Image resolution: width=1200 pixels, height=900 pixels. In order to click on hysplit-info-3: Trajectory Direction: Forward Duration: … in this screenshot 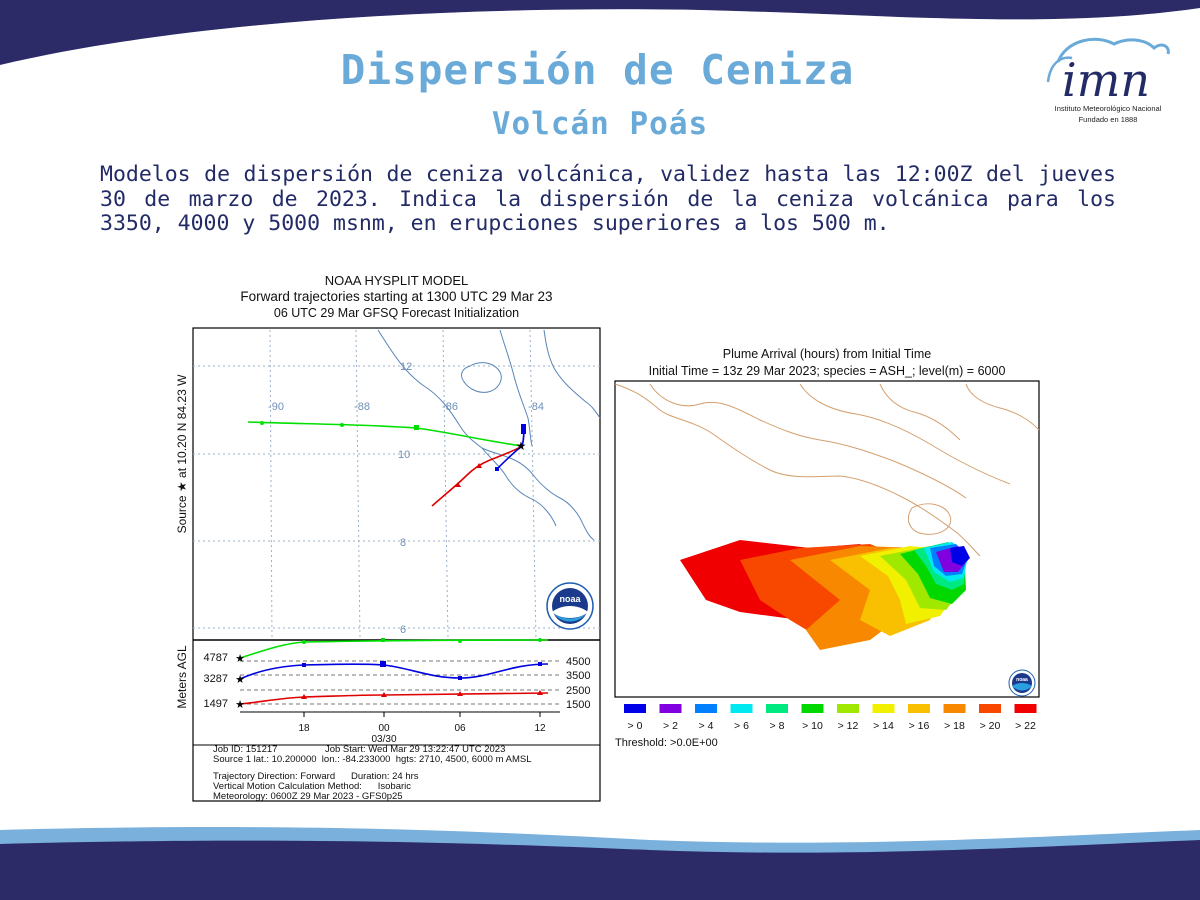, I will do `click(316, 776)`.